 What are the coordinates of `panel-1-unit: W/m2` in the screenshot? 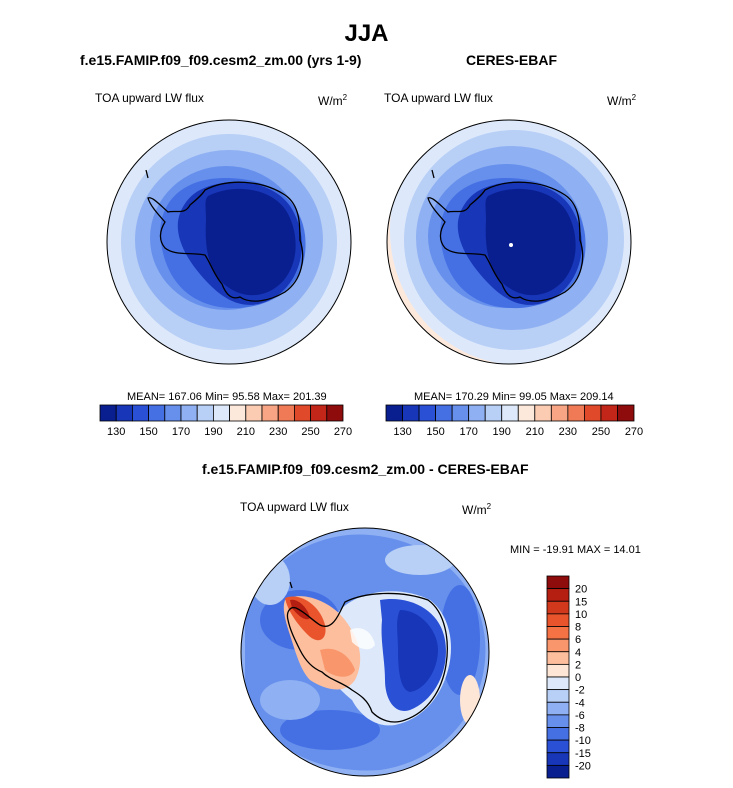 It's located at (333, 100).